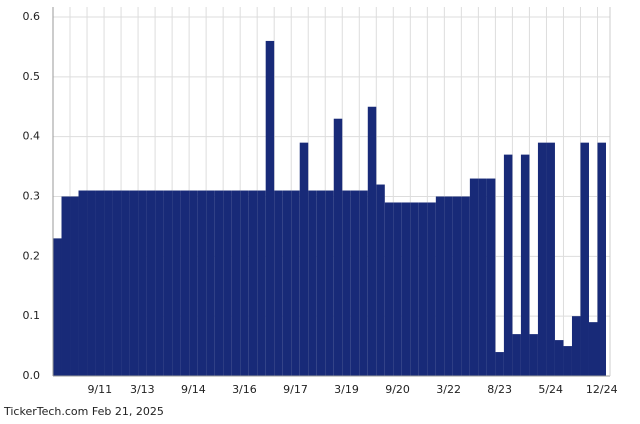  What do you see at coordinates (193, 389) in the screenshot?
I see `x-tick-label: 9/14` at bounding box center [193, 389].